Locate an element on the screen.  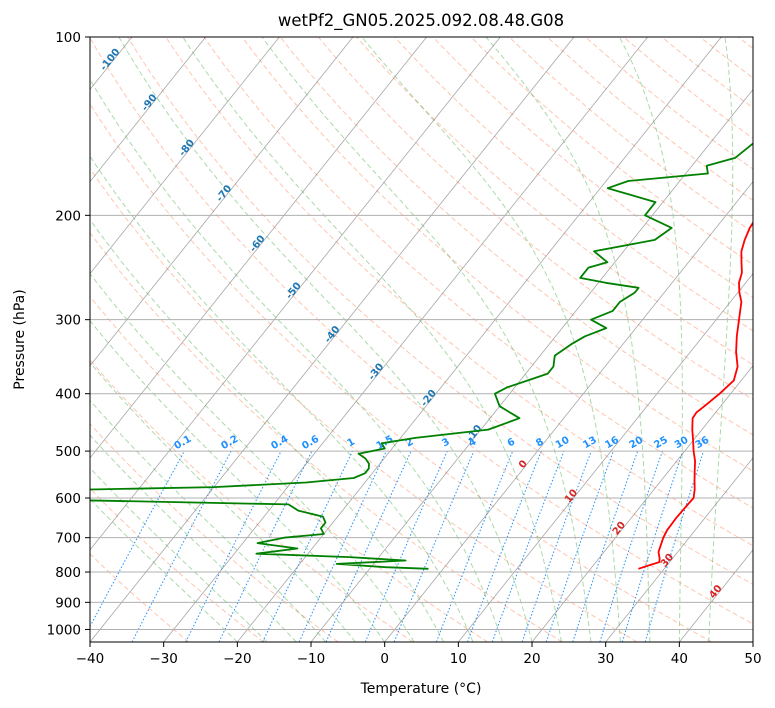
x-tick-label: −40 is located at coordinates (90, 659).